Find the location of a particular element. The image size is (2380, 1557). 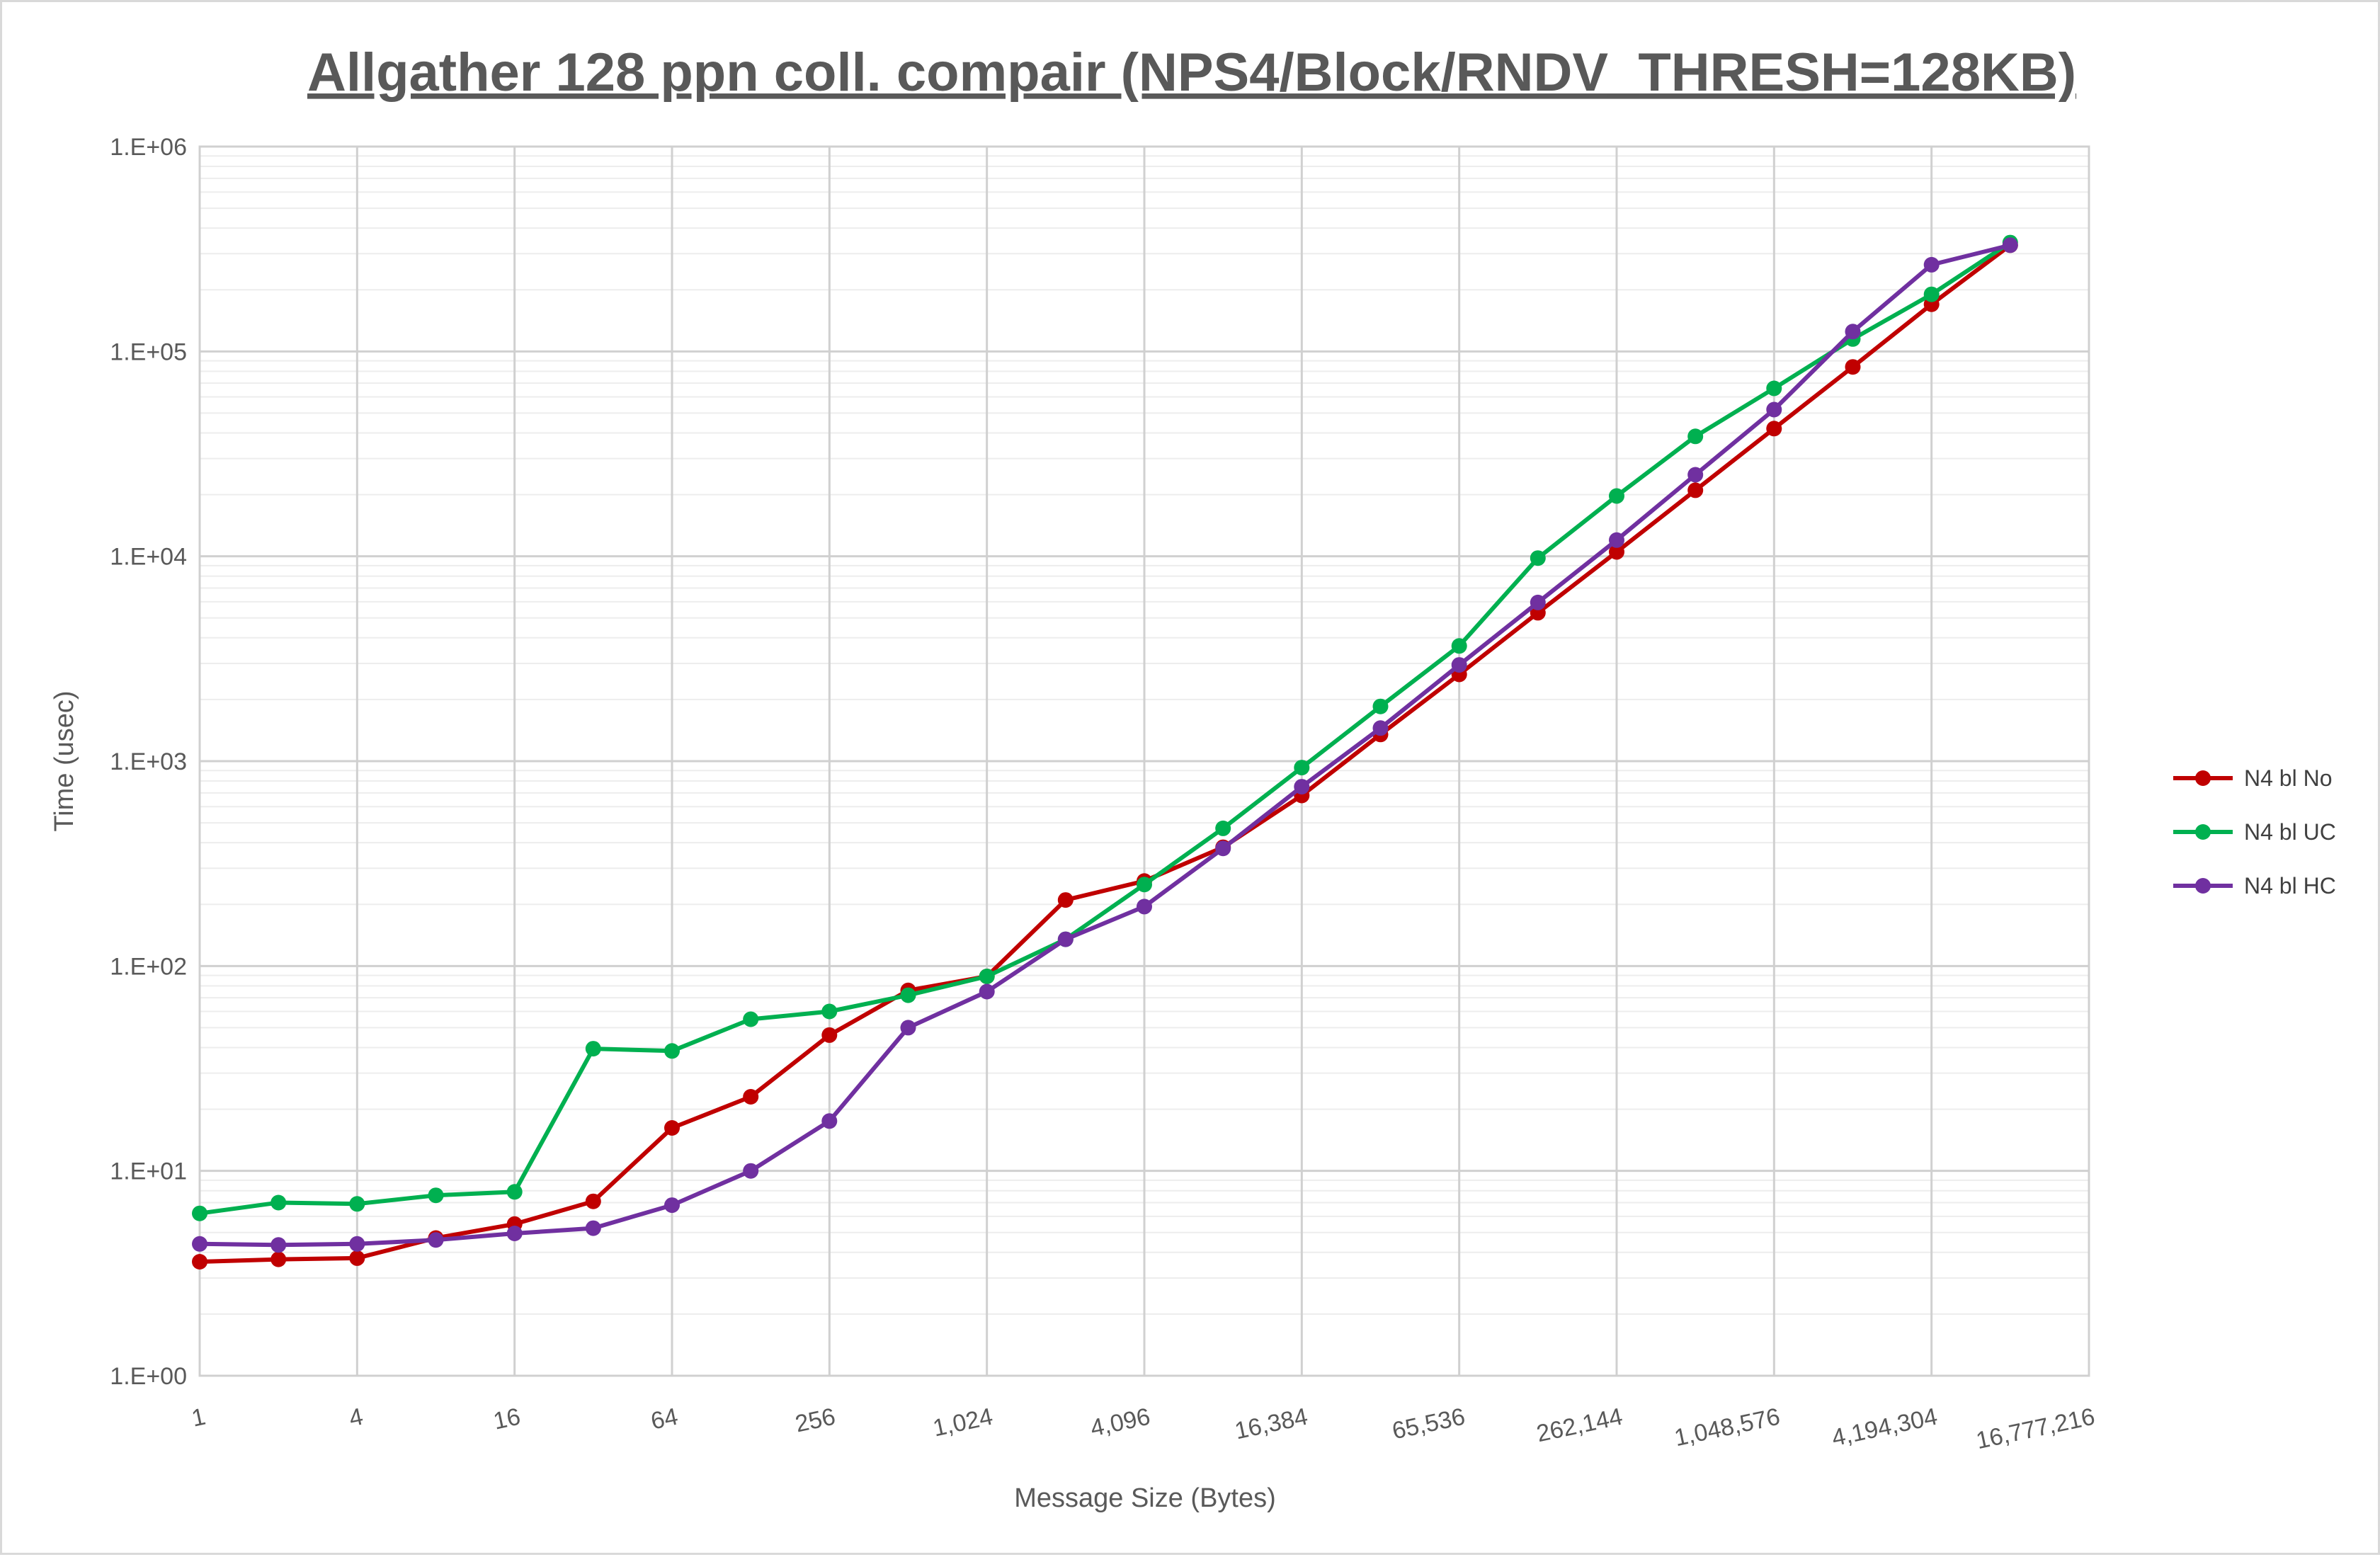

x-tick-label: 1,048,576 is located at coordinates (1727, 1427).